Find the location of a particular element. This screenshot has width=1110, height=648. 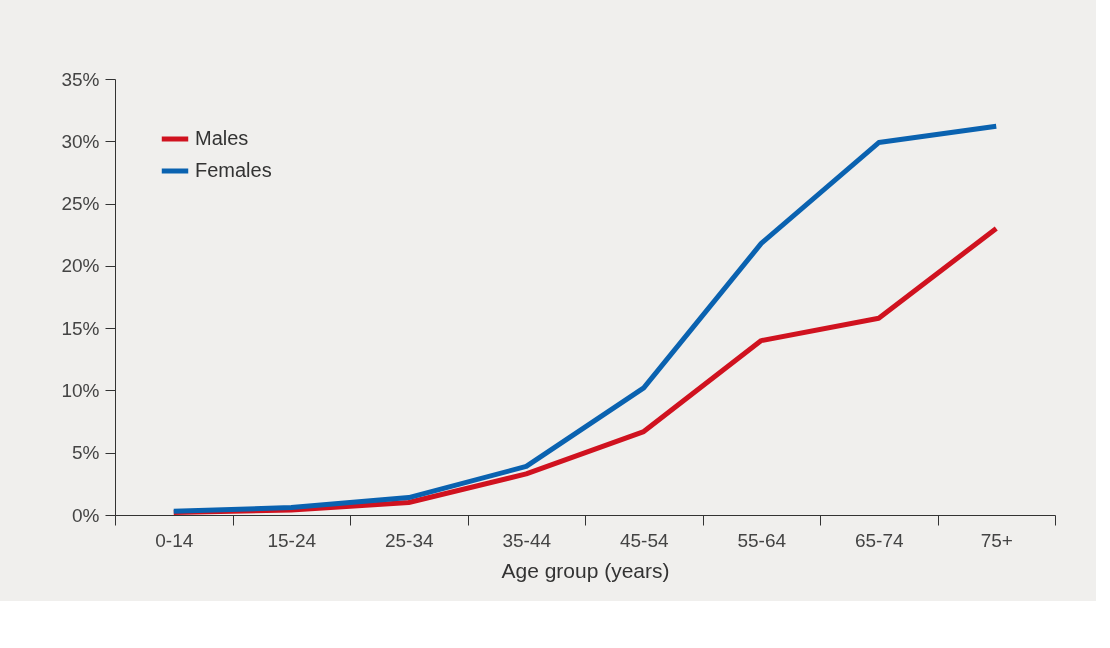

x-tick-label: 75+ is located at coordinates (996, 540).